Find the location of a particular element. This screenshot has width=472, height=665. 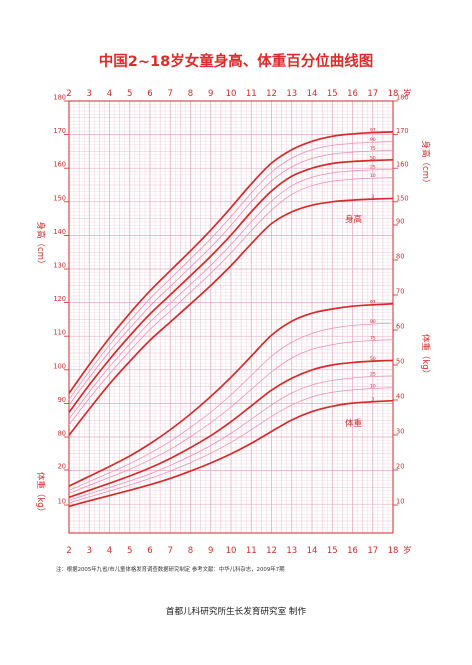

x-tick-top: 7 is located at coordinates (170, 94).